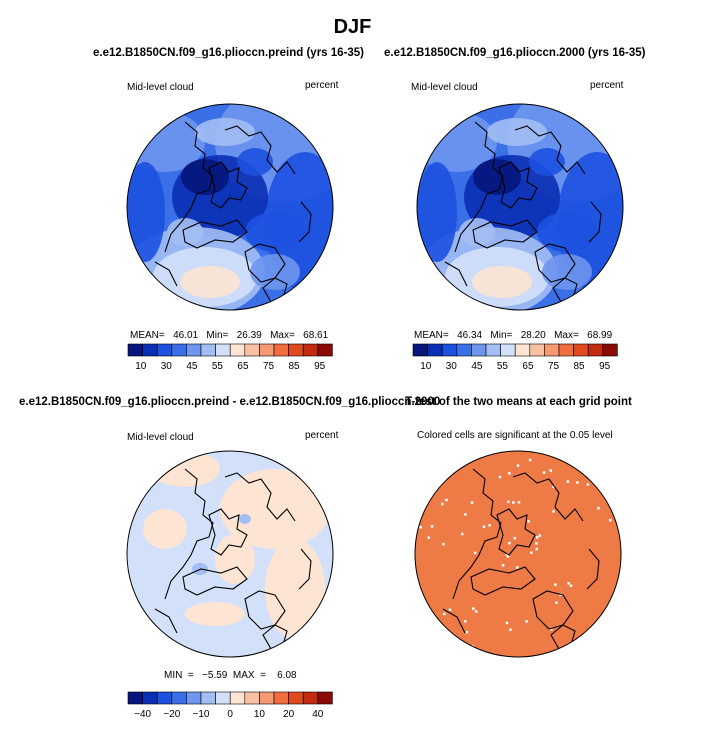 The height and width of the screenshot is (751, 705). What do you see at coordinates (230, 705) in the screenshot?
I see `panel-3-colorbar: −40 −20 −10 0 10 20 40` at bounding box center [230, 705].